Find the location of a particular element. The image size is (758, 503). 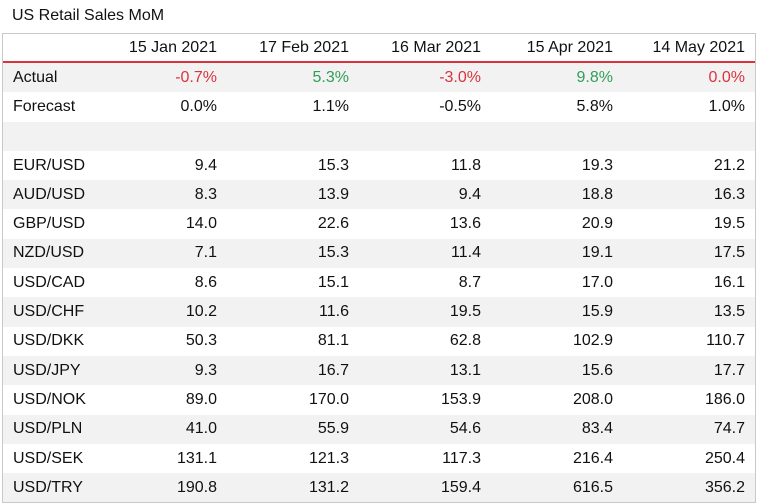

table-cell: 13.6 is located at coordinates (465, 224).